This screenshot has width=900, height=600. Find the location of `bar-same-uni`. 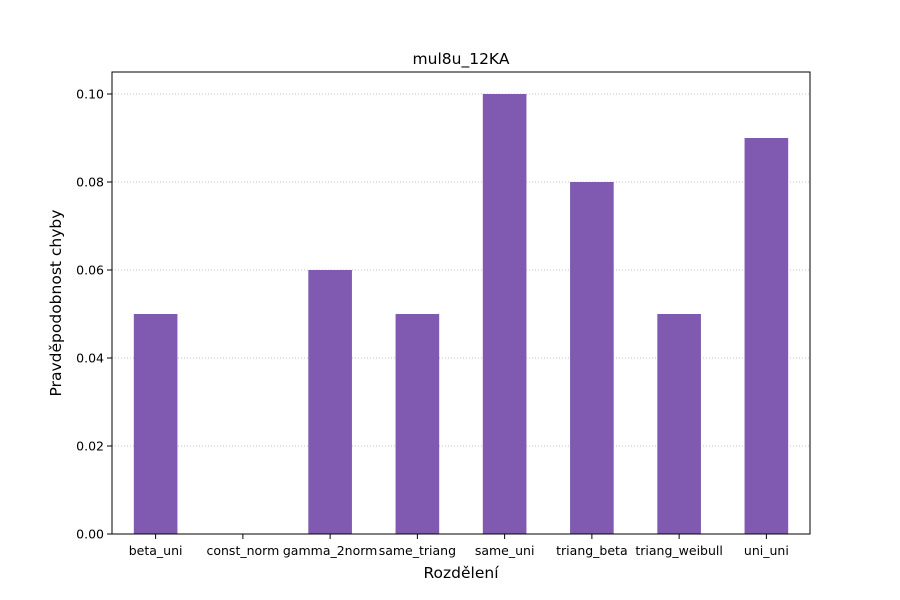

bar-same-uni is located at coordinates (504, 314).